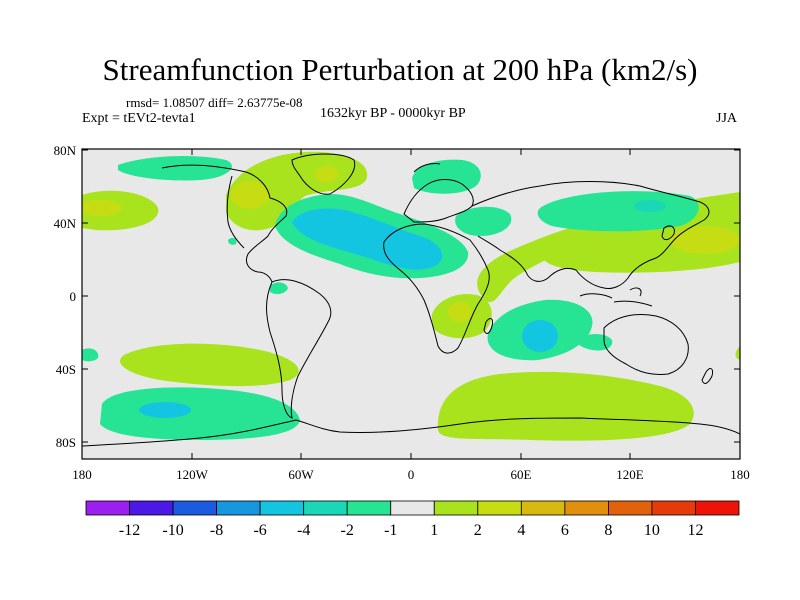  What do you see at coordinates (90, 355) in the screenshot?
I see `negative-field-south-atlantic` at bounding box center [90, 355].